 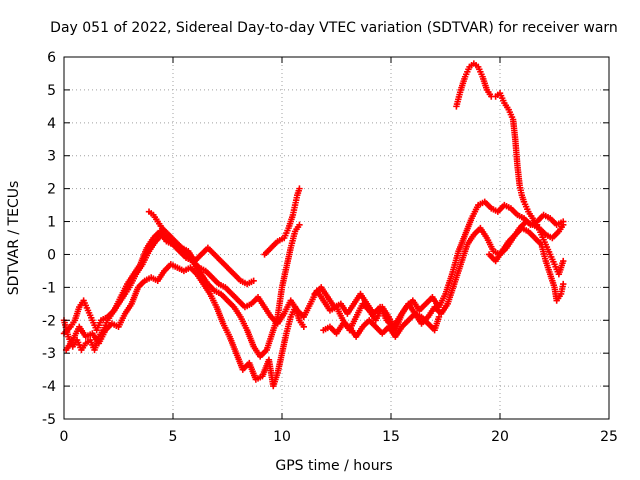 I want to click on x-tick-label: 10, so click(x=282, y=437).